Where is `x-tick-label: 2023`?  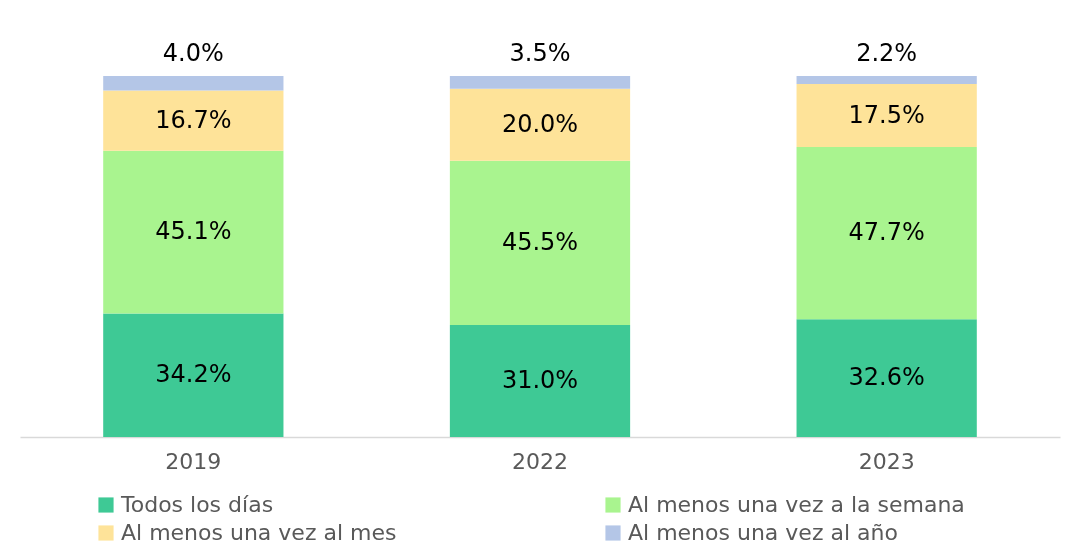
x-tick-label: 2023 is located at coordinates (886, 461).